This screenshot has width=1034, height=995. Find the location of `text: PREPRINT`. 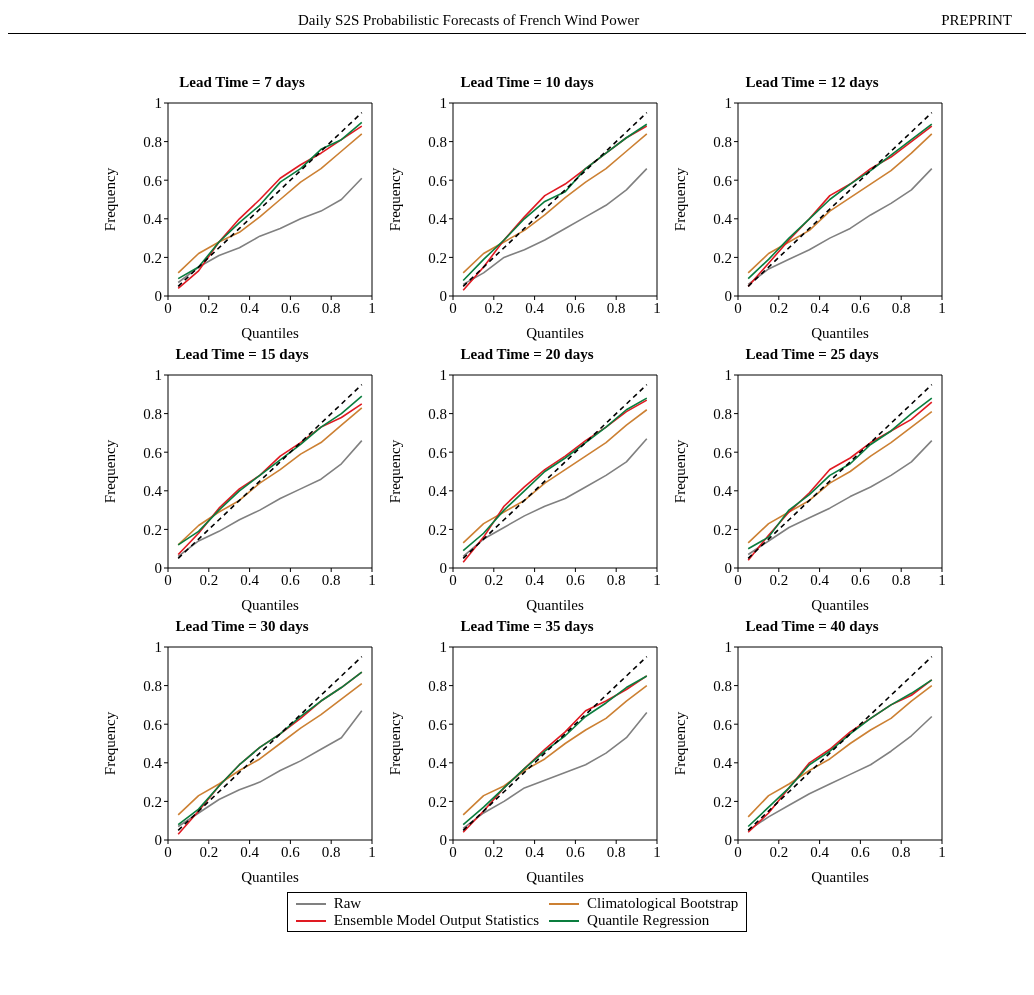

text: PREPRINT is located at coordinates (976, 20).